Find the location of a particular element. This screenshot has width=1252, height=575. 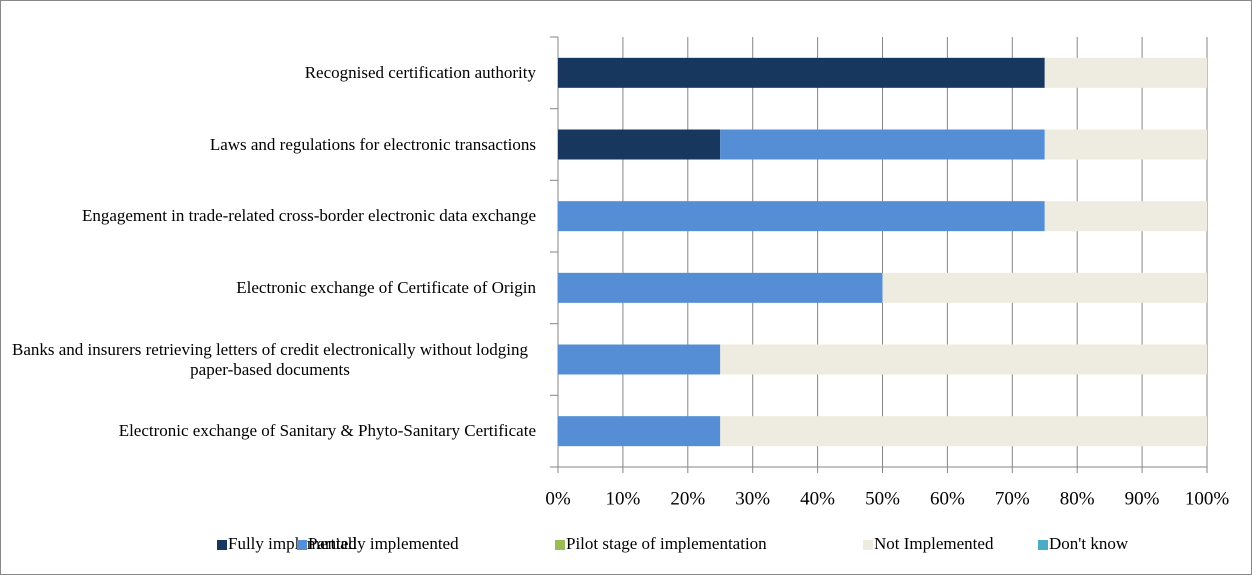

legend-label: Partially implemented is located at coordinates (383, 543).